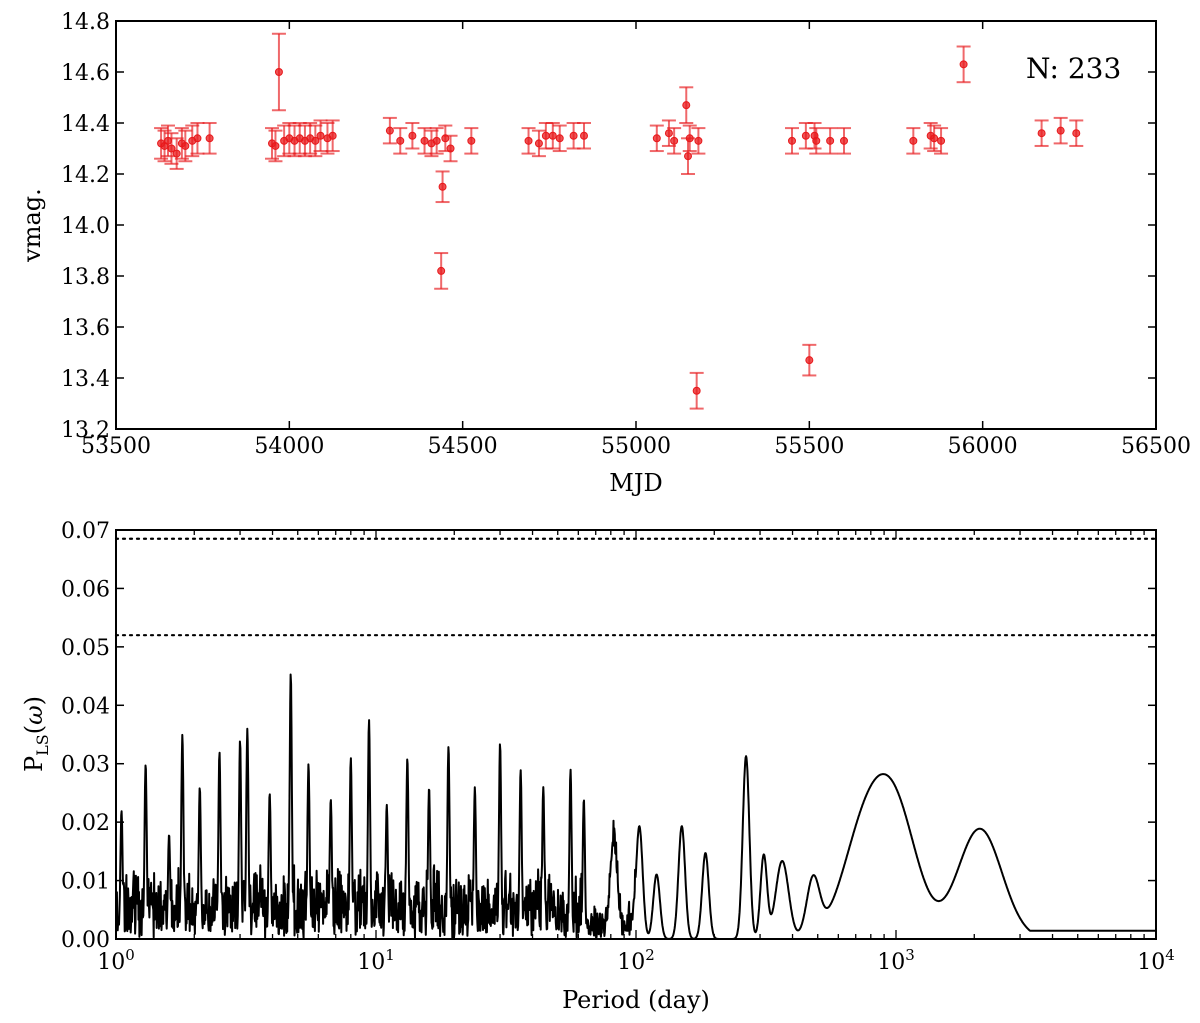  What do you see at coordinates (376, 960) in the screenshot?
I see `x-tick-label: 10¹` at bounding box center [376, 960].